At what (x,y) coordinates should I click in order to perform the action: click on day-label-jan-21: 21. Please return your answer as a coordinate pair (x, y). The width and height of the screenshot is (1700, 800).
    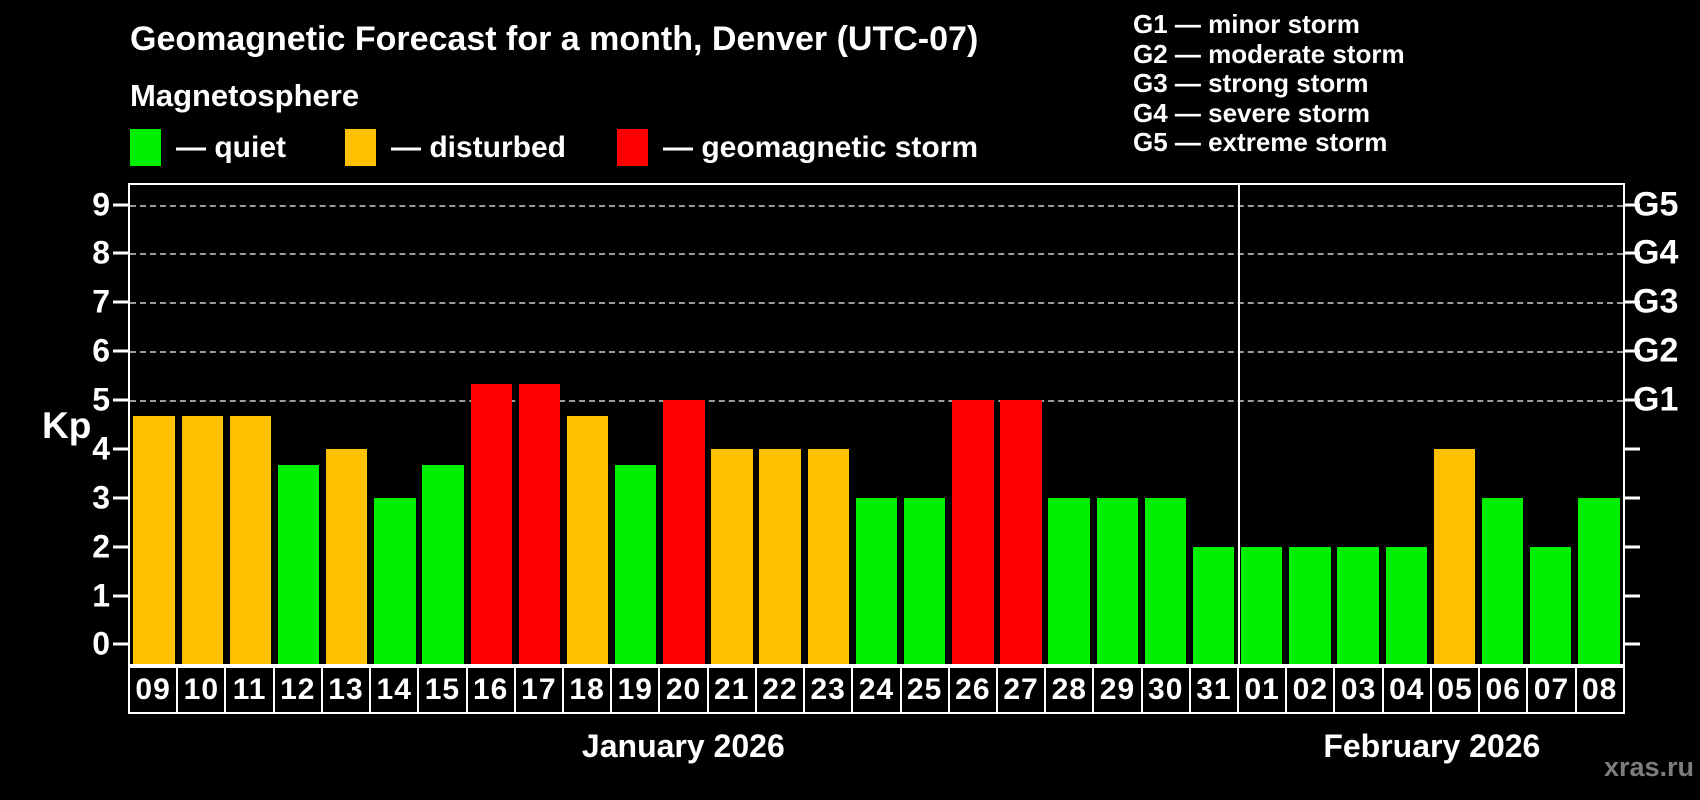
    Looking at the image, I should click on (733, 690).